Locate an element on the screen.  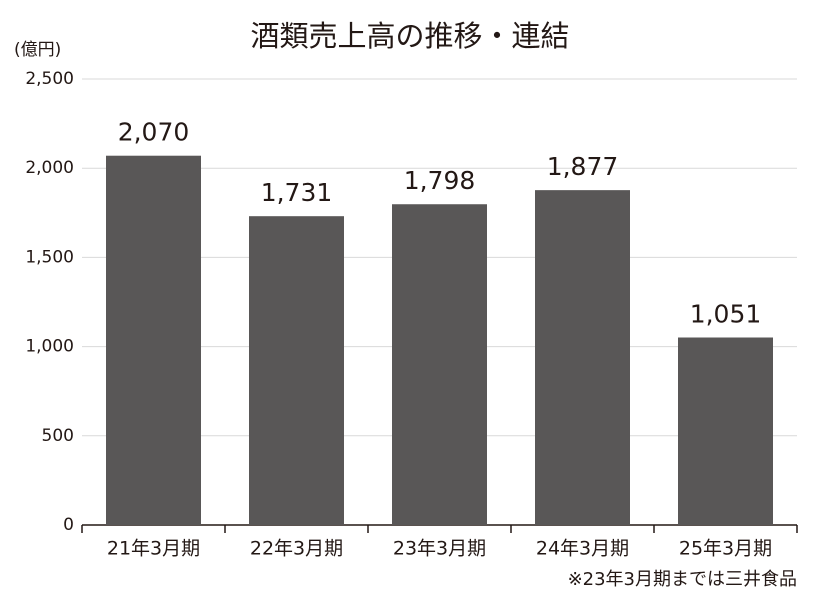
x-tick-label: 22年3月期 is located at coordinates (296, 549).